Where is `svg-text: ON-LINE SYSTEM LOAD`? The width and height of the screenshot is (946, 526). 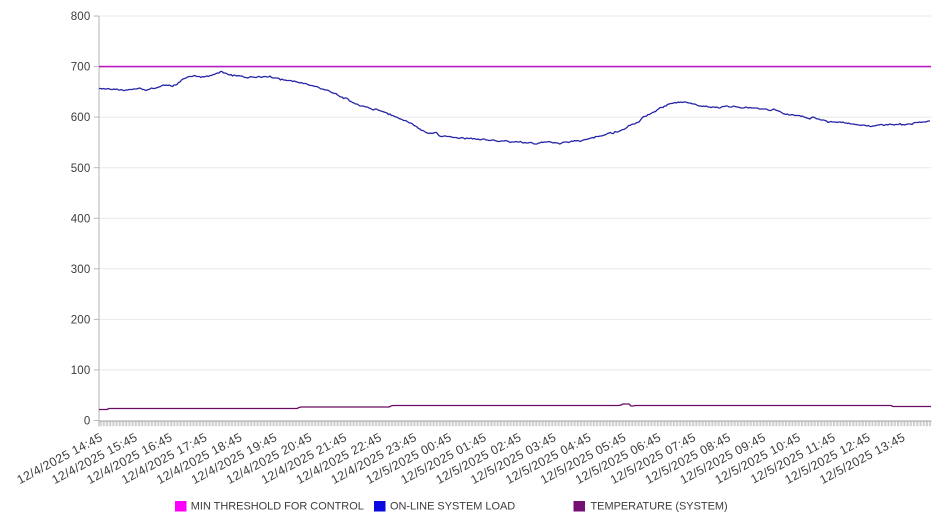
svg-text: ON-LINE SYSTEM LOAD is located at coordinates (452, 506).